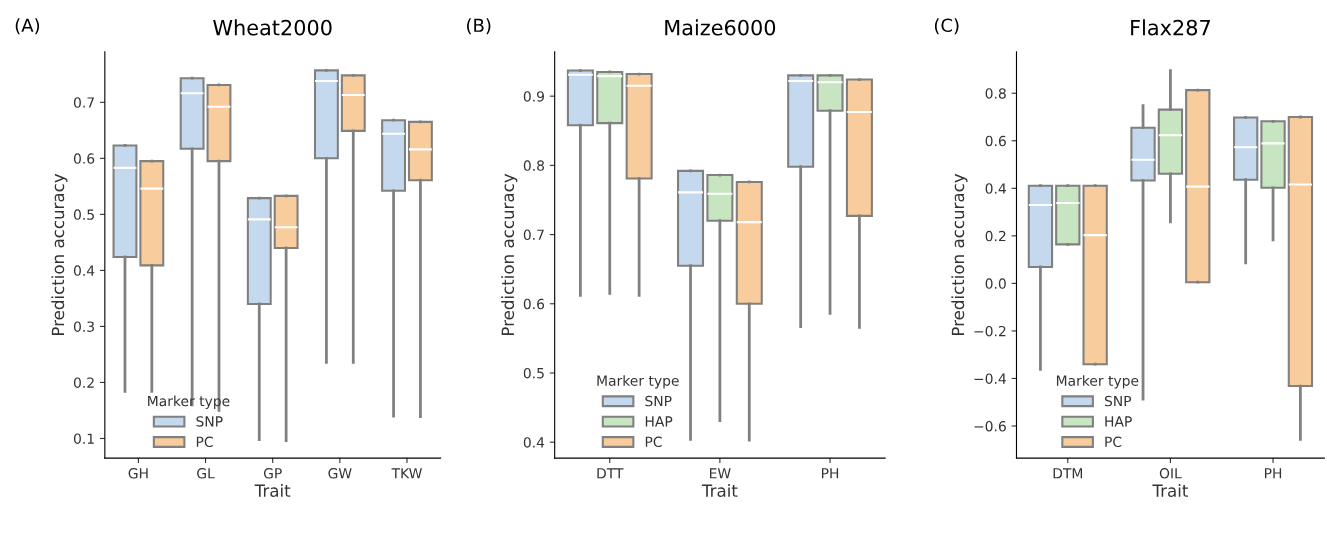 The height and width of the screenshot is (546, 1327). Describe the element at coordinates (272, 27) in the screenshot. I see `chart-title: Wheat2000` at that location.